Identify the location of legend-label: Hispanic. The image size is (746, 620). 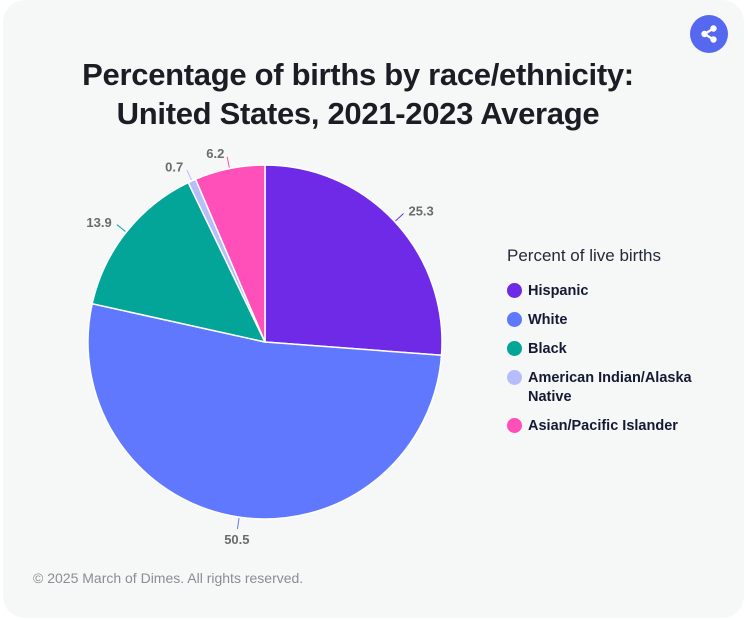
(558, 291).